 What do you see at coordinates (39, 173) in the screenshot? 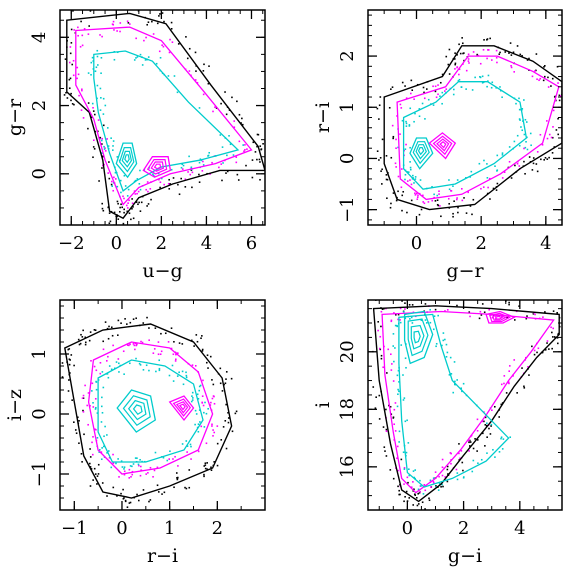
I see `y-tick-label: 0` at bounding box center [39, 173].